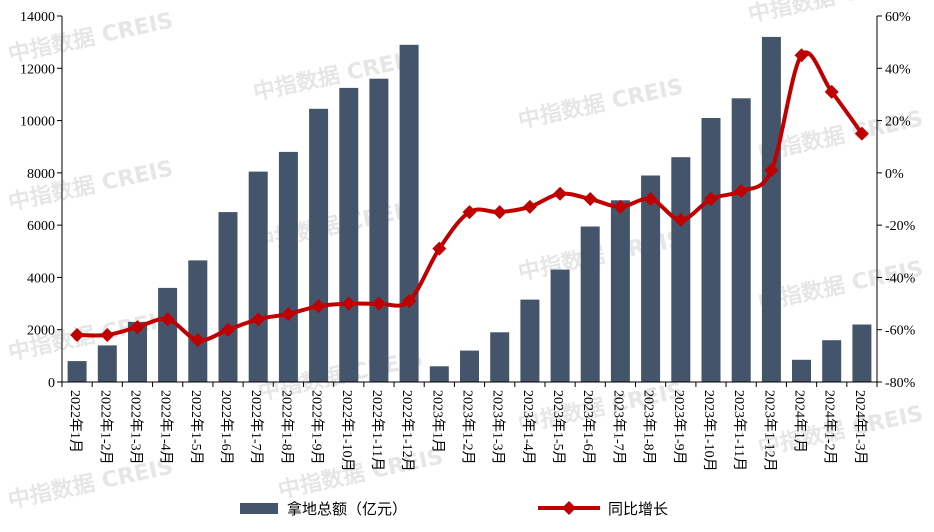 Image resolution: width=934 pixels, height=532 pixels. Describe the element at coordinates (166, 427) in the screenshot. I see `x-tick-label: 2022年1-4月` at that location.